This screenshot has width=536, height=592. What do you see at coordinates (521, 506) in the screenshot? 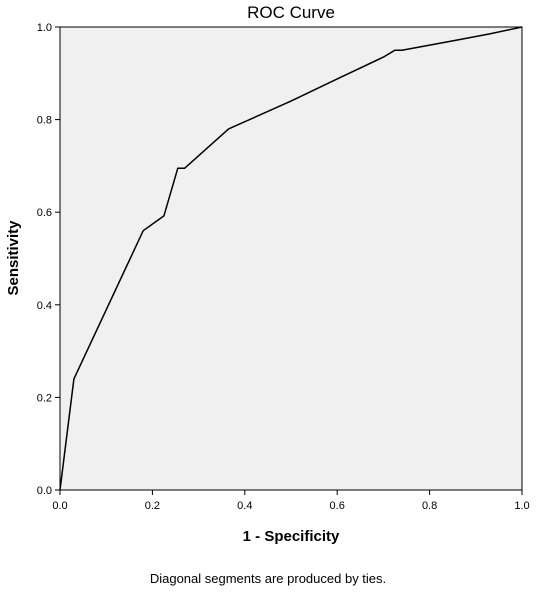
I see `x-tick-label: 1.0` at bounding box center [521, 506].